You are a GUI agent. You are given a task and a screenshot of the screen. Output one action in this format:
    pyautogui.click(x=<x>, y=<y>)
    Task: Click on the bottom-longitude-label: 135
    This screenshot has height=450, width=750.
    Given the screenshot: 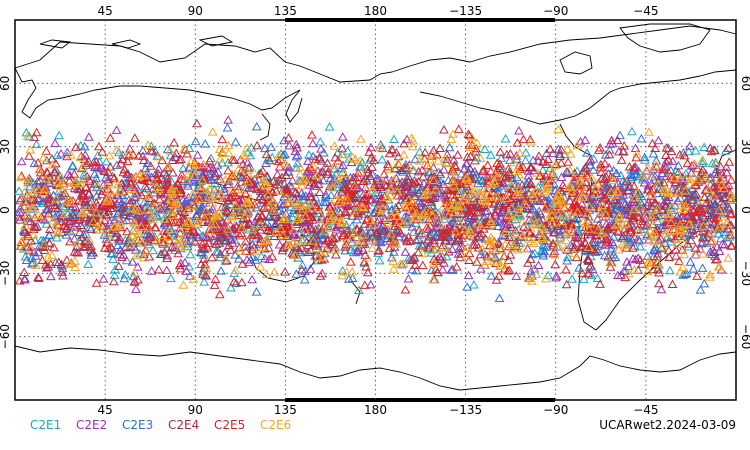 What is the action you would take?
    pyautogui.click(x=285, y=410)
    